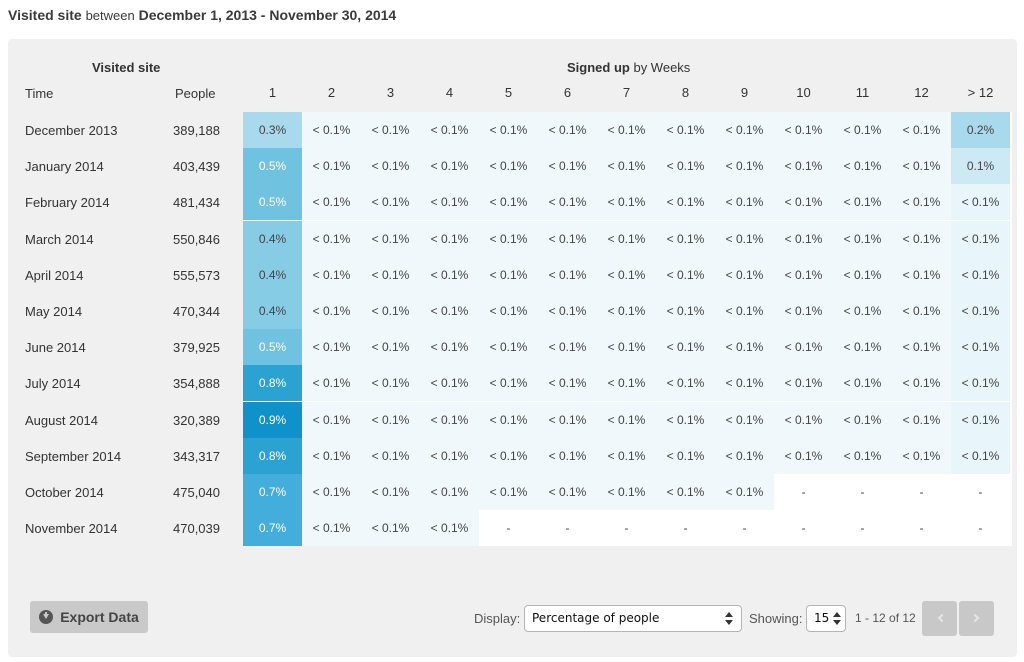 This screenshot has width=1024, height=662. Describe the element at coordinates (54, 275) in the screenshot. I see `row-time-label: April 2014` at that location.